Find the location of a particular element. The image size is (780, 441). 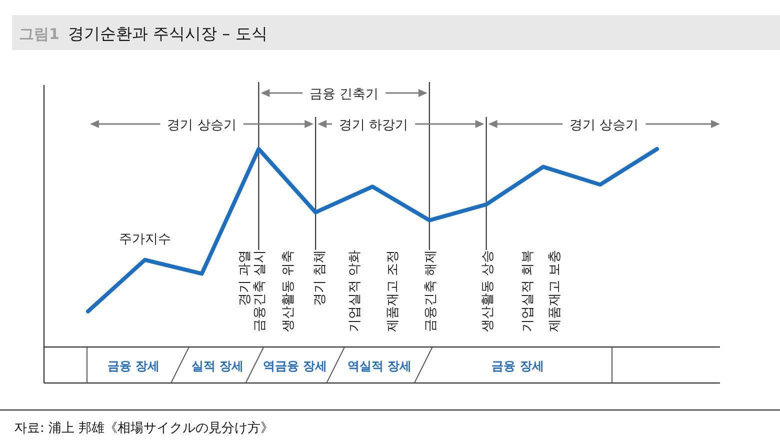

annotation: 경기 과열 is located at coordinates (245, 278).